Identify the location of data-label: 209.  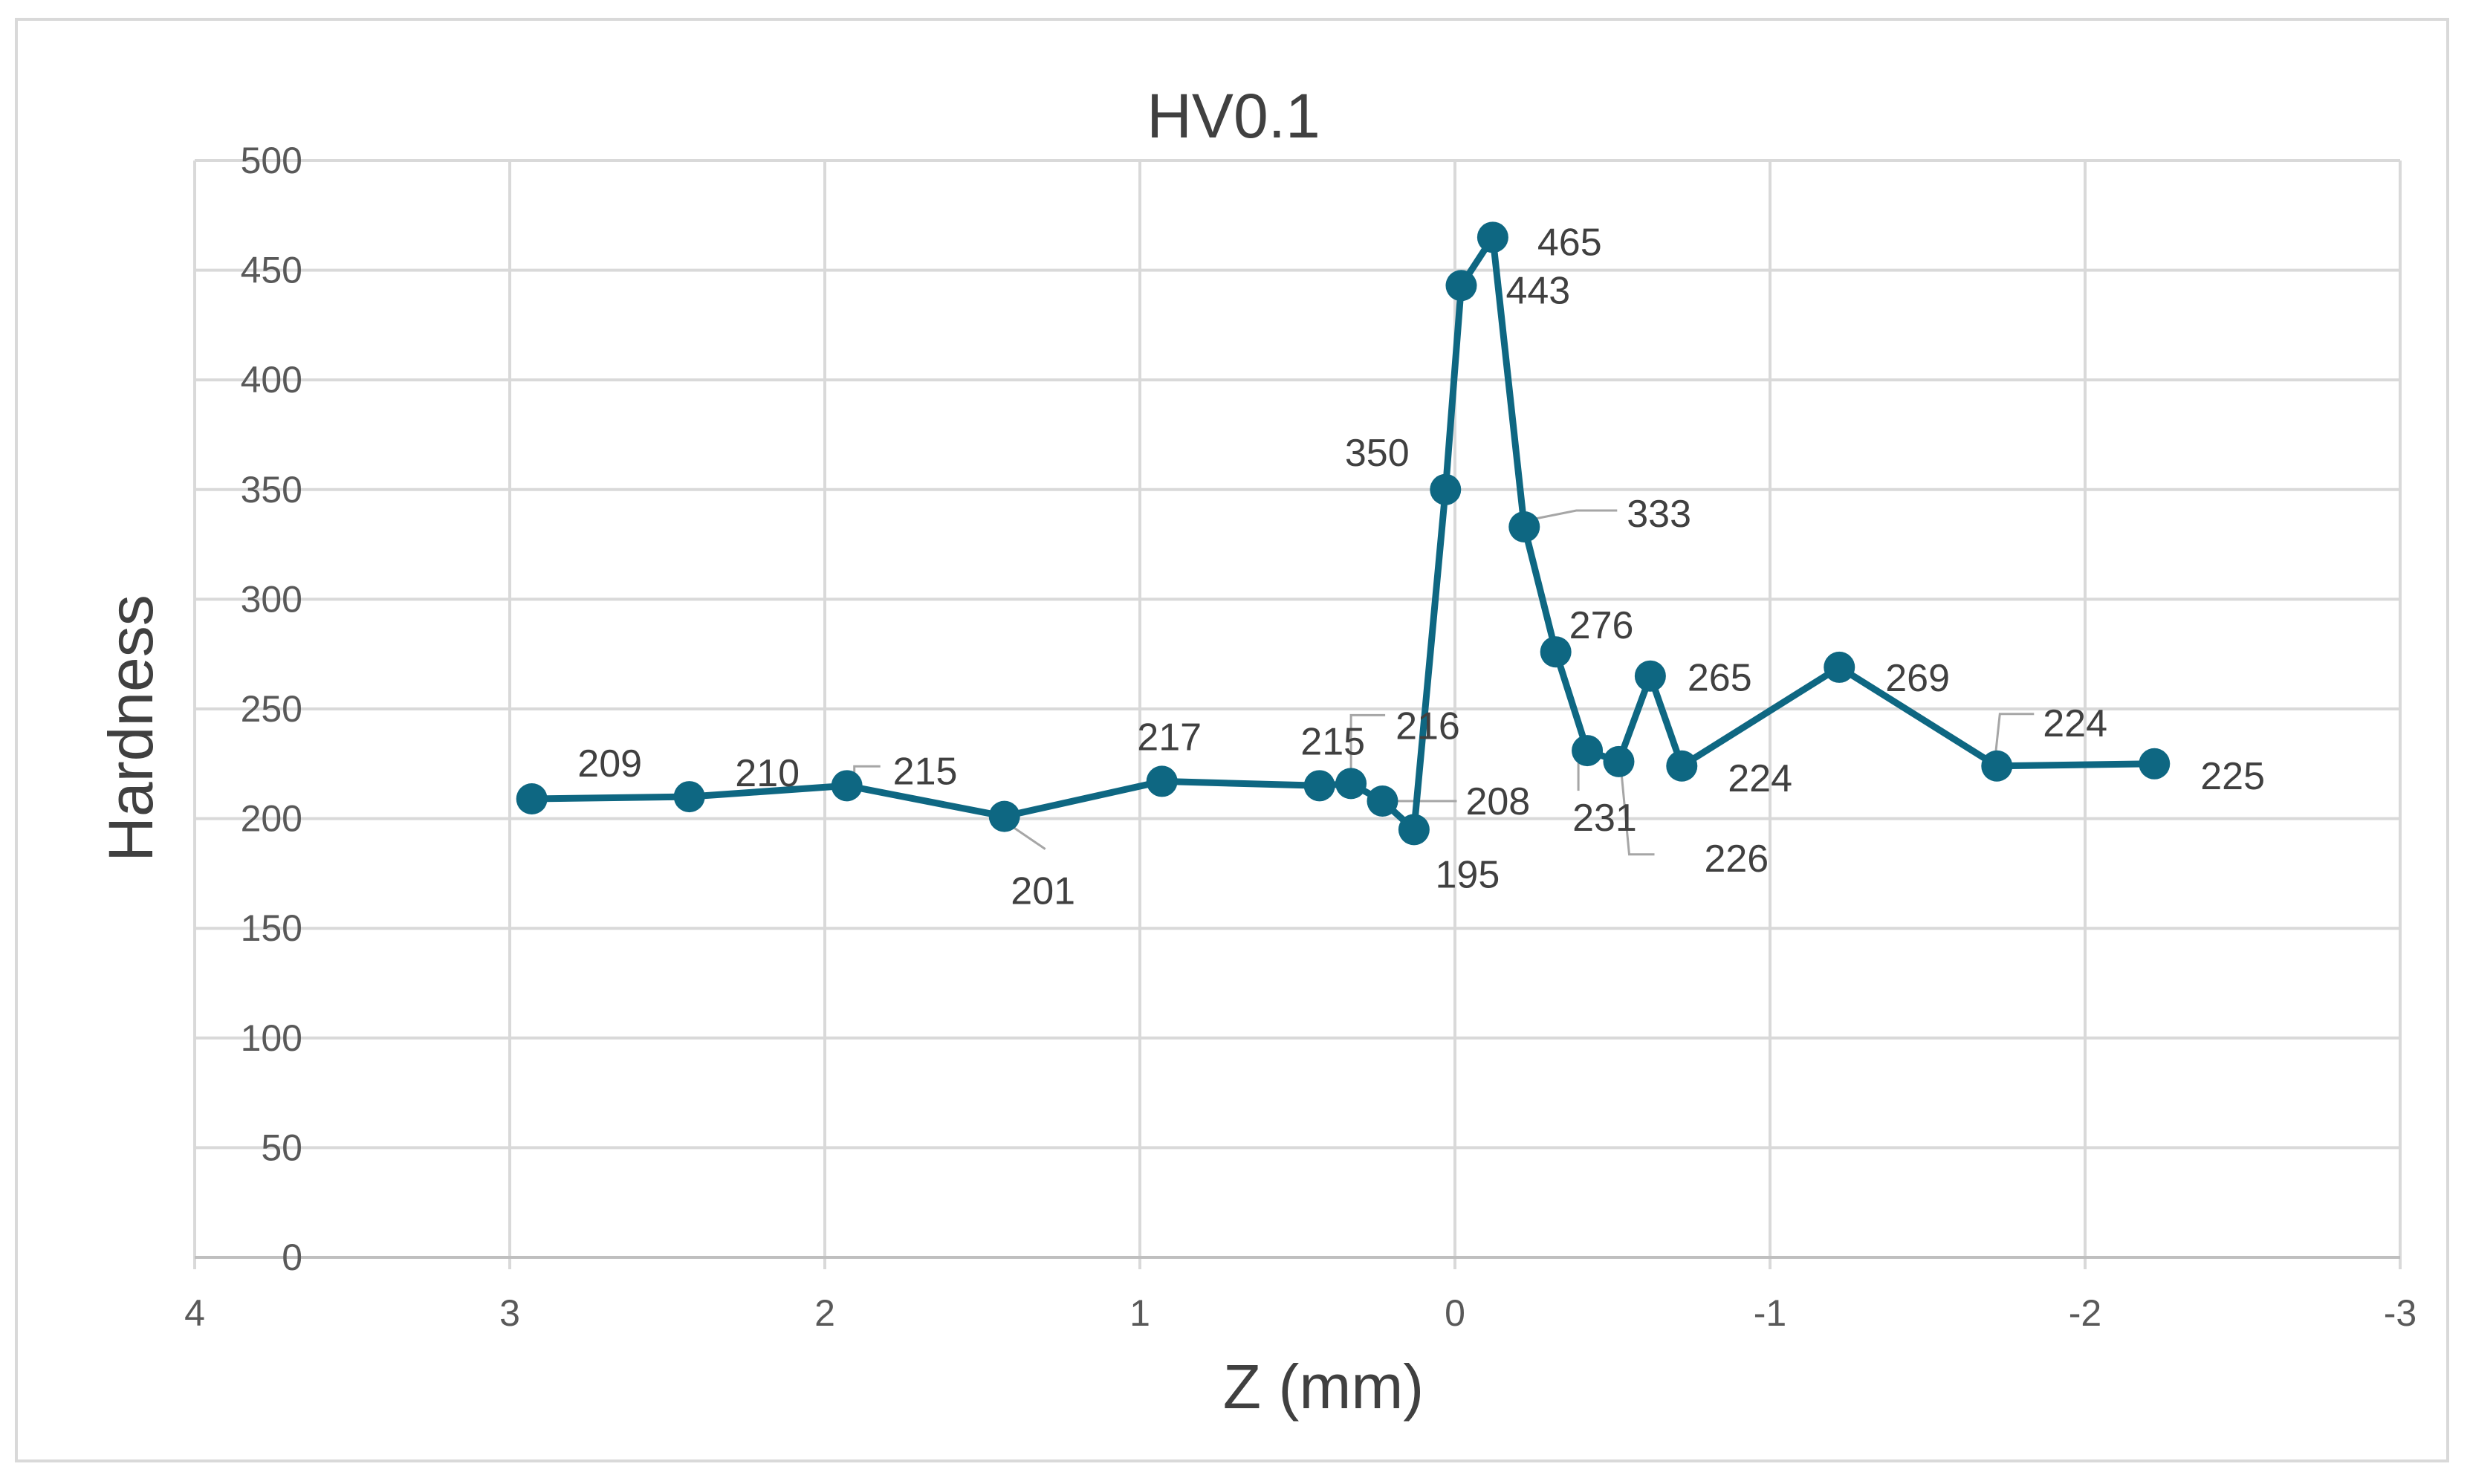
(609, 763).